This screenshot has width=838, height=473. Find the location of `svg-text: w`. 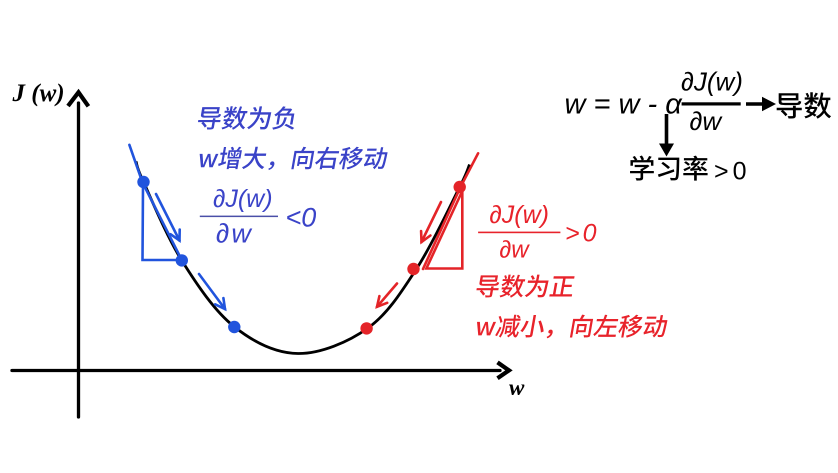

svg-text: w is located at coordinates (517, 387).